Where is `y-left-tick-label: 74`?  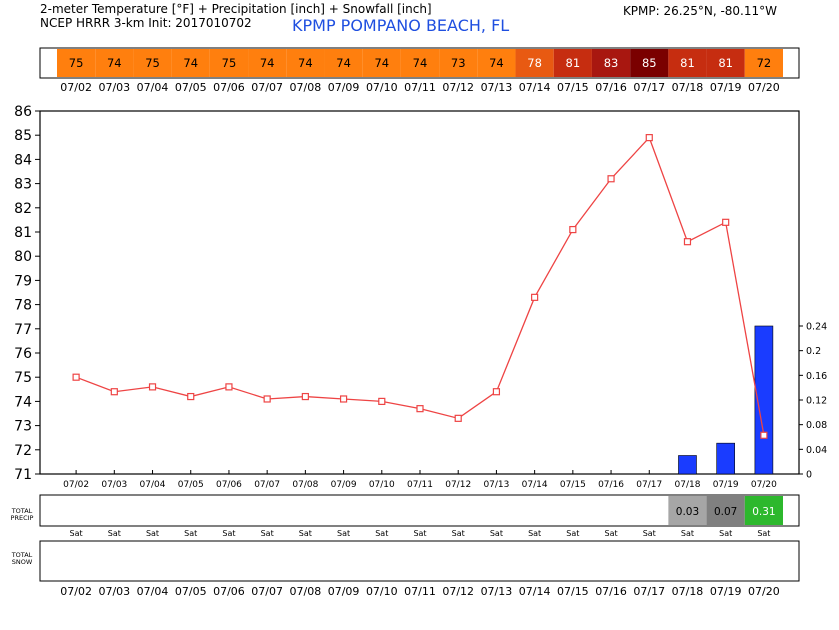
y-left-tick-label: 74 is located at coordinates (23, 402).